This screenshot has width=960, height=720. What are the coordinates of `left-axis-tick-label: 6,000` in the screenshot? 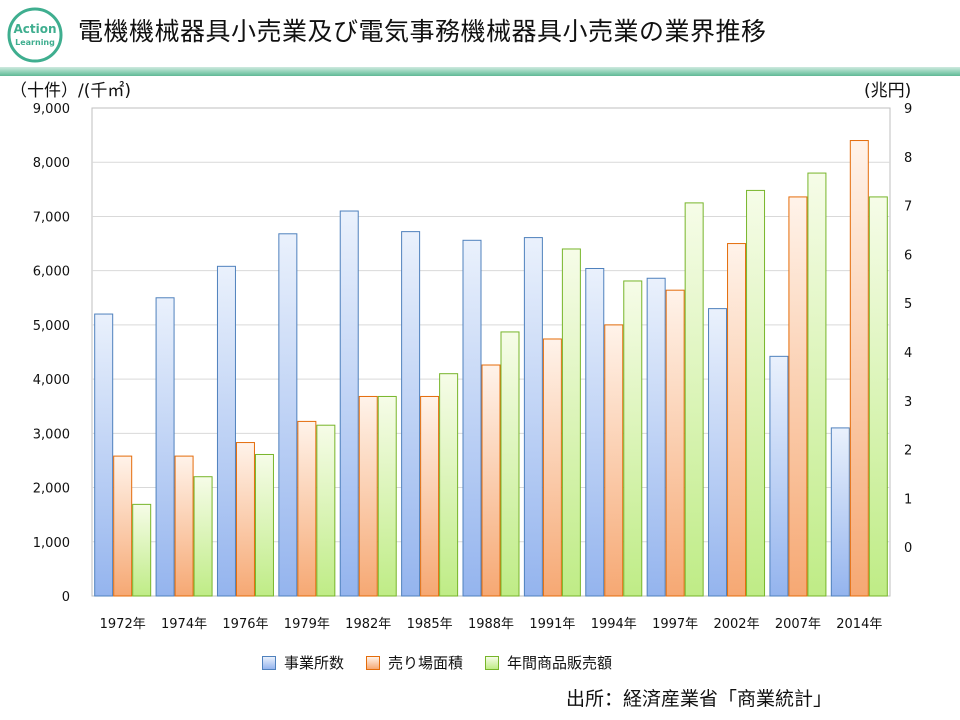 It's located at (51, 272).